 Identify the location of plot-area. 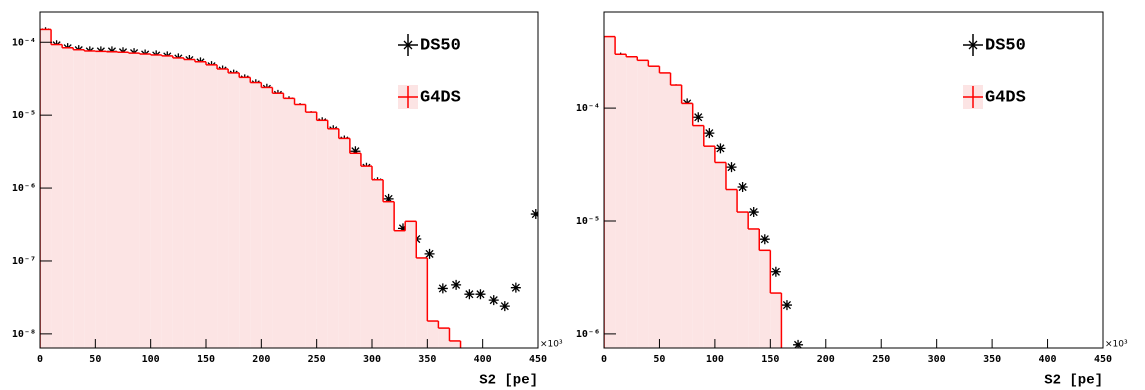
(704, 191).